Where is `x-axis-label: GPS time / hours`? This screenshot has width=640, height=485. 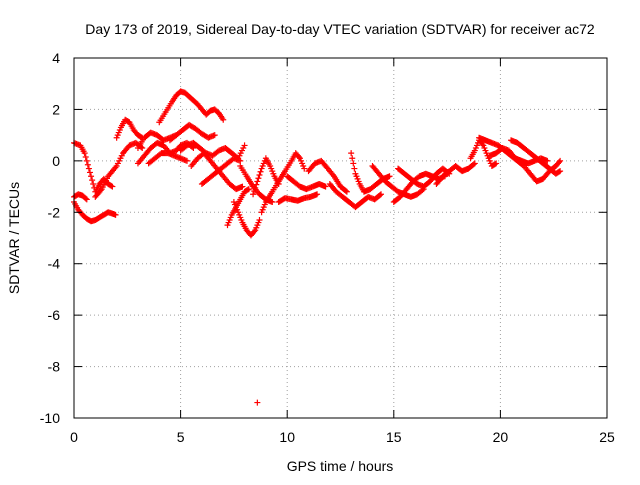
x-axis-label: GPS time / hours is located at coordinates (340, 466).